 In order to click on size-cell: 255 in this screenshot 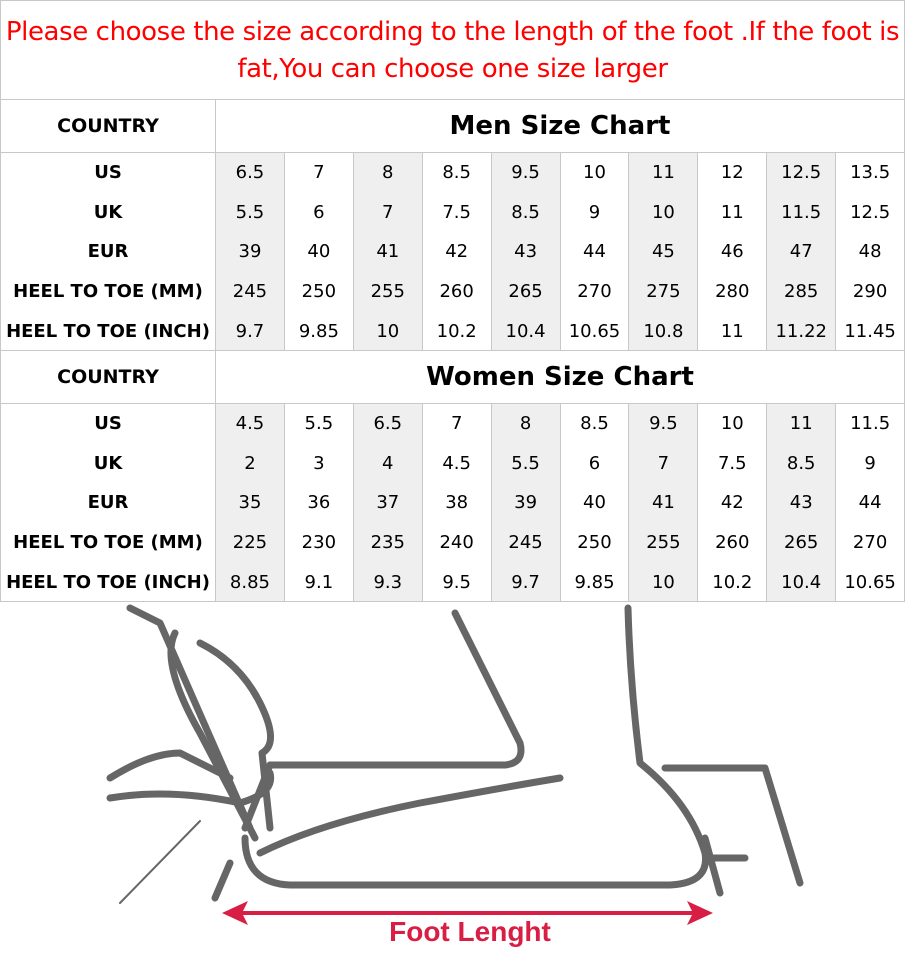, I will do `click(387, 292)`.